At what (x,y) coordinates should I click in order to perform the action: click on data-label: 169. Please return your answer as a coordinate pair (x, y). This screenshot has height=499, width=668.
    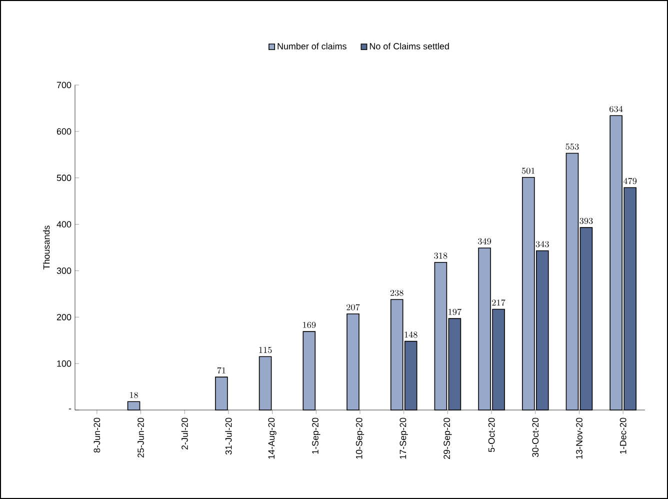
    Looking at the image, I should click on (309, 325).